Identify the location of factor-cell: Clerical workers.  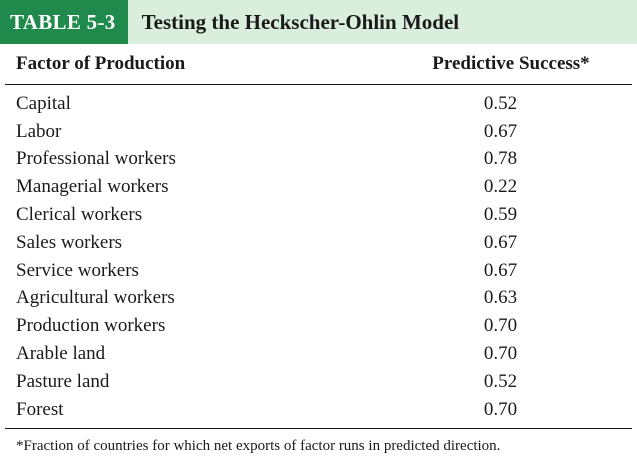
(79, 215).